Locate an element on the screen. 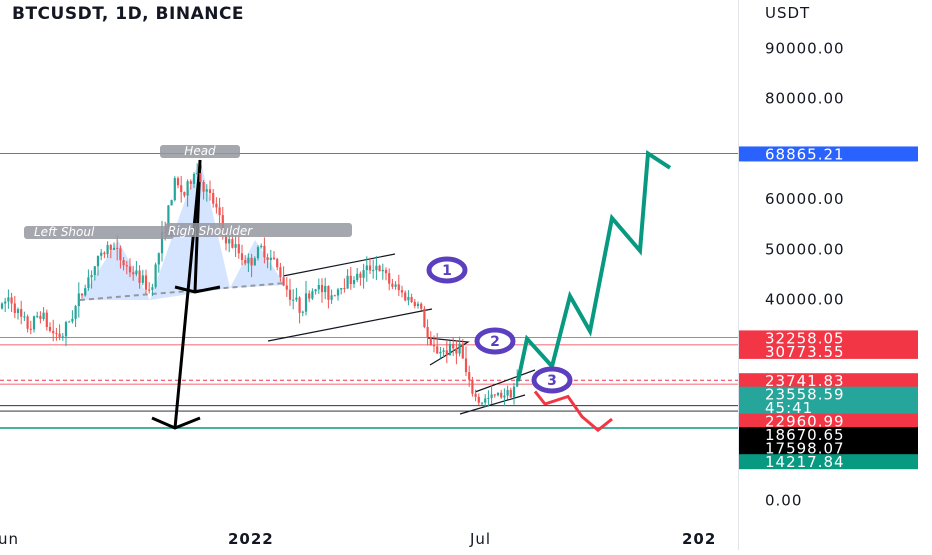 Image resolution: width=932 pixels, height=555 pixels. price-marker-label-8: 17598.07 is located at coordinates (805, 449).